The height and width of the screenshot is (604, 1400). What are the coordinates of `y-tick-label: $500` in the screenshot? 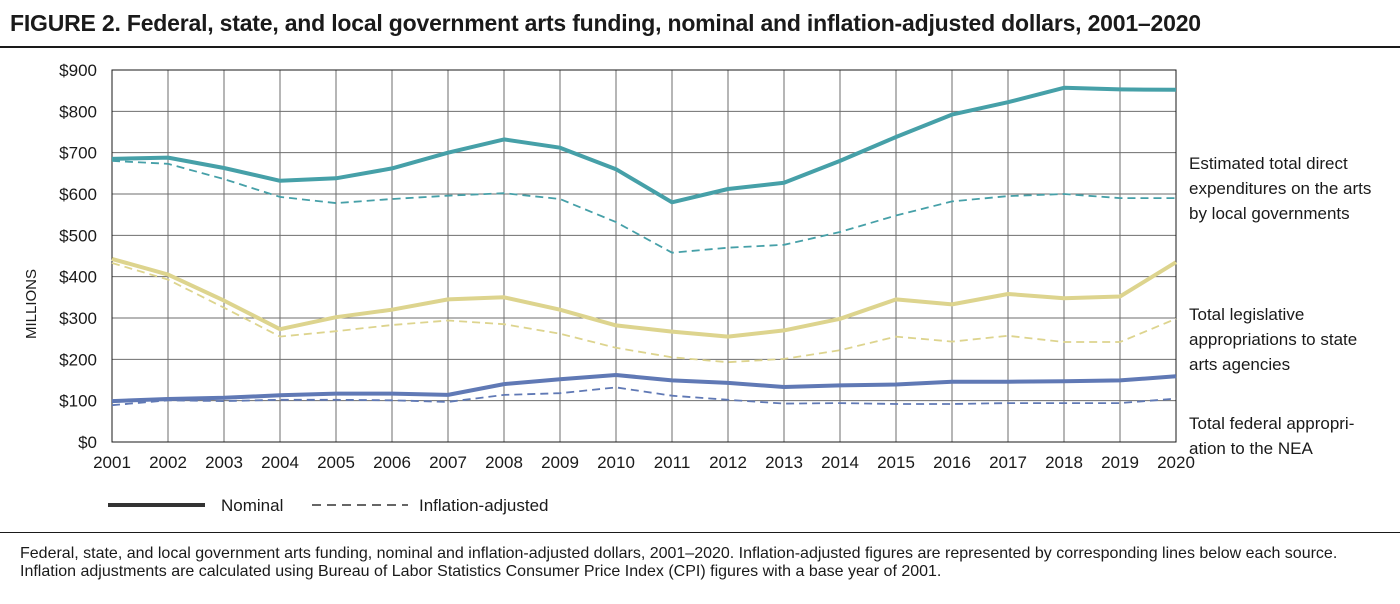 It's located at (78, 235).